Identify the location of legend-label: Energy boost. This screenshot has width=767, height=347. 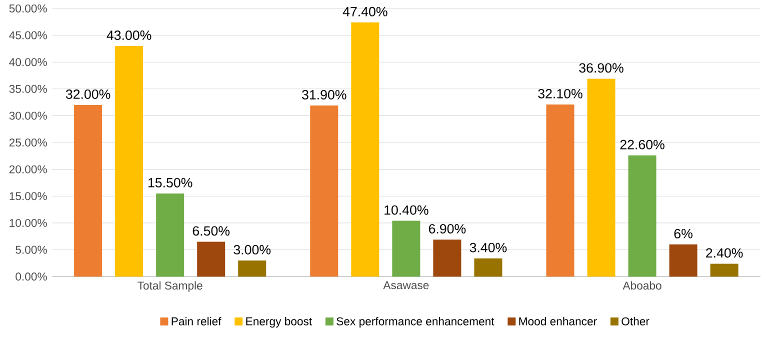
(279, 322).